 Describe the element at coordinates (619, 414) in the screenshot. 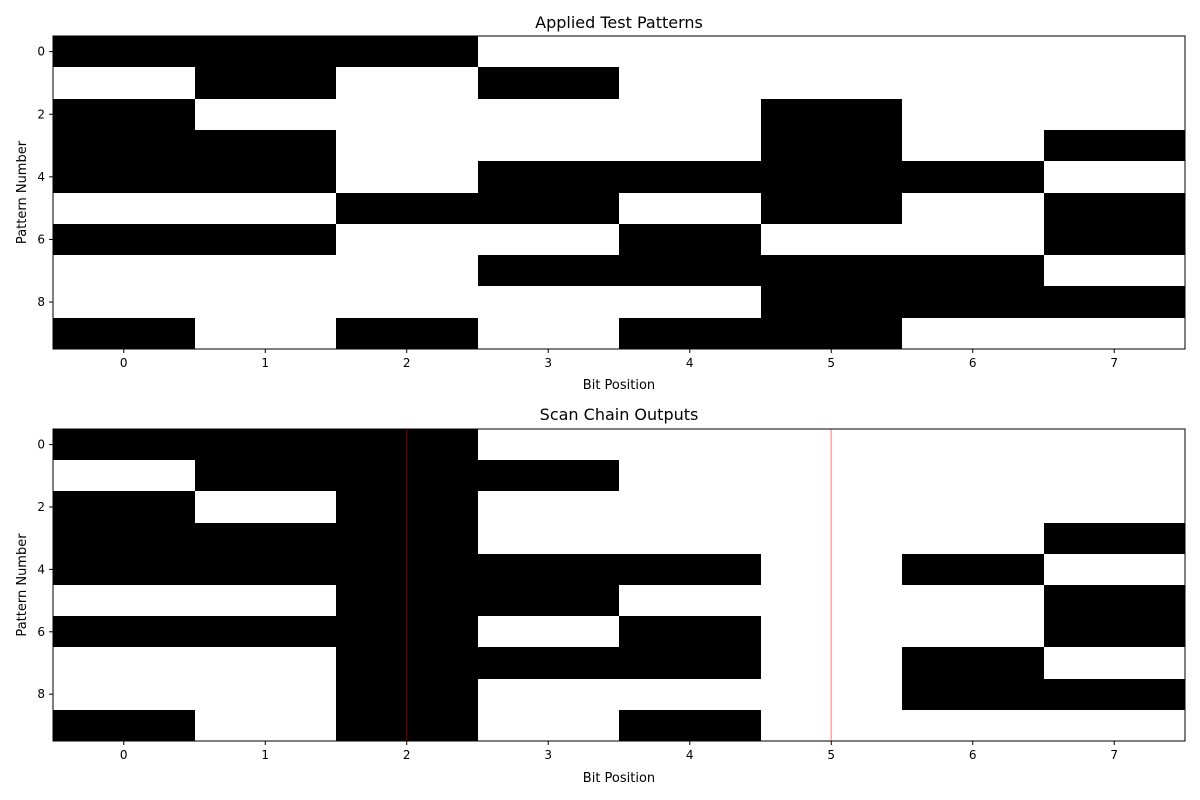

I see `chart-title: Scan Chain Outputs` at that location.